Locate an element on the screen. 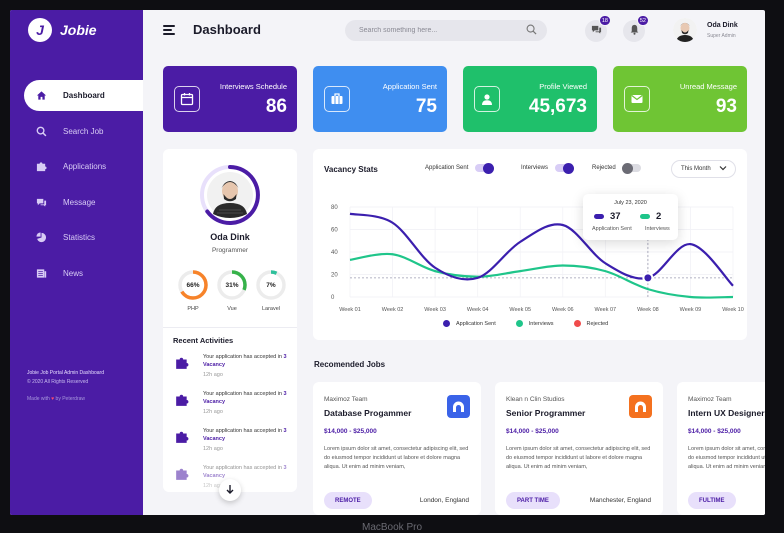  sidebar-item-applications: Applications is located at coordinates (83, 166).